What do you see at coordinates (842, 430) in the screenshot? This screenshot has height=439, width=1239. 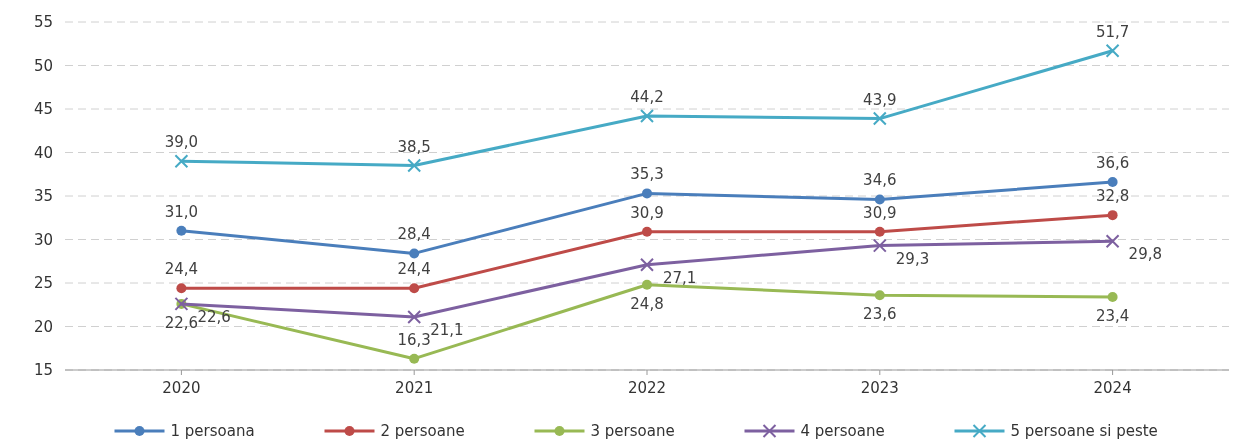 I see `legend-label: 4 persoane` at bounding box center [842, 430].